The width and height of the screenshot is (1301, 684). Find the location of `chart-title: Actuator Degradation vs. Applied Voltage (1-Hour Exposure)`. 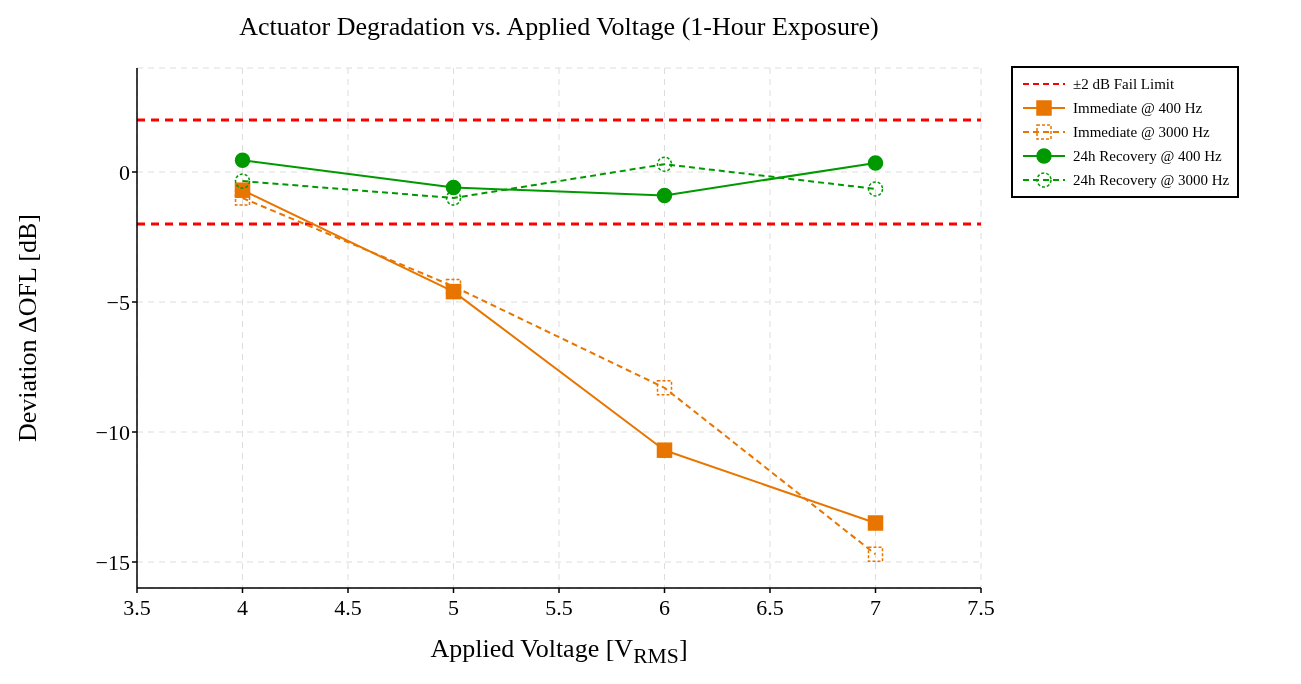

chart-title: Actuator Degradation vs. Applied Voltage (1-Hour Exposure) is located at coordinates (559, 27).